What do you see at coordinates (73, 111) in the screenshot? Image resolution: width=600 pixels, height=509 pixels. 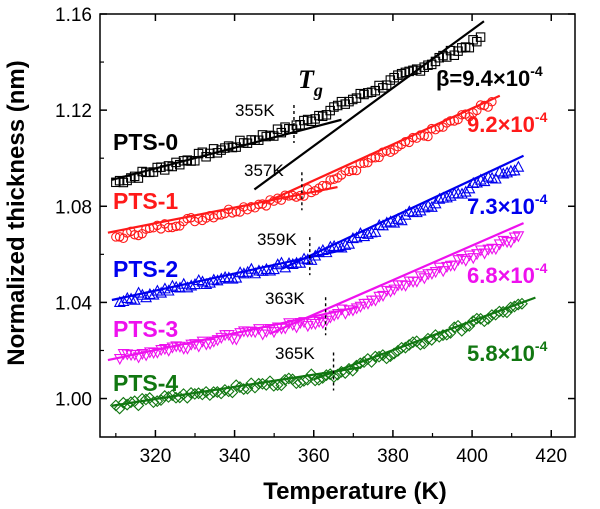 I see `y-tick-label: 1.12` at bounding box center [73, 111].